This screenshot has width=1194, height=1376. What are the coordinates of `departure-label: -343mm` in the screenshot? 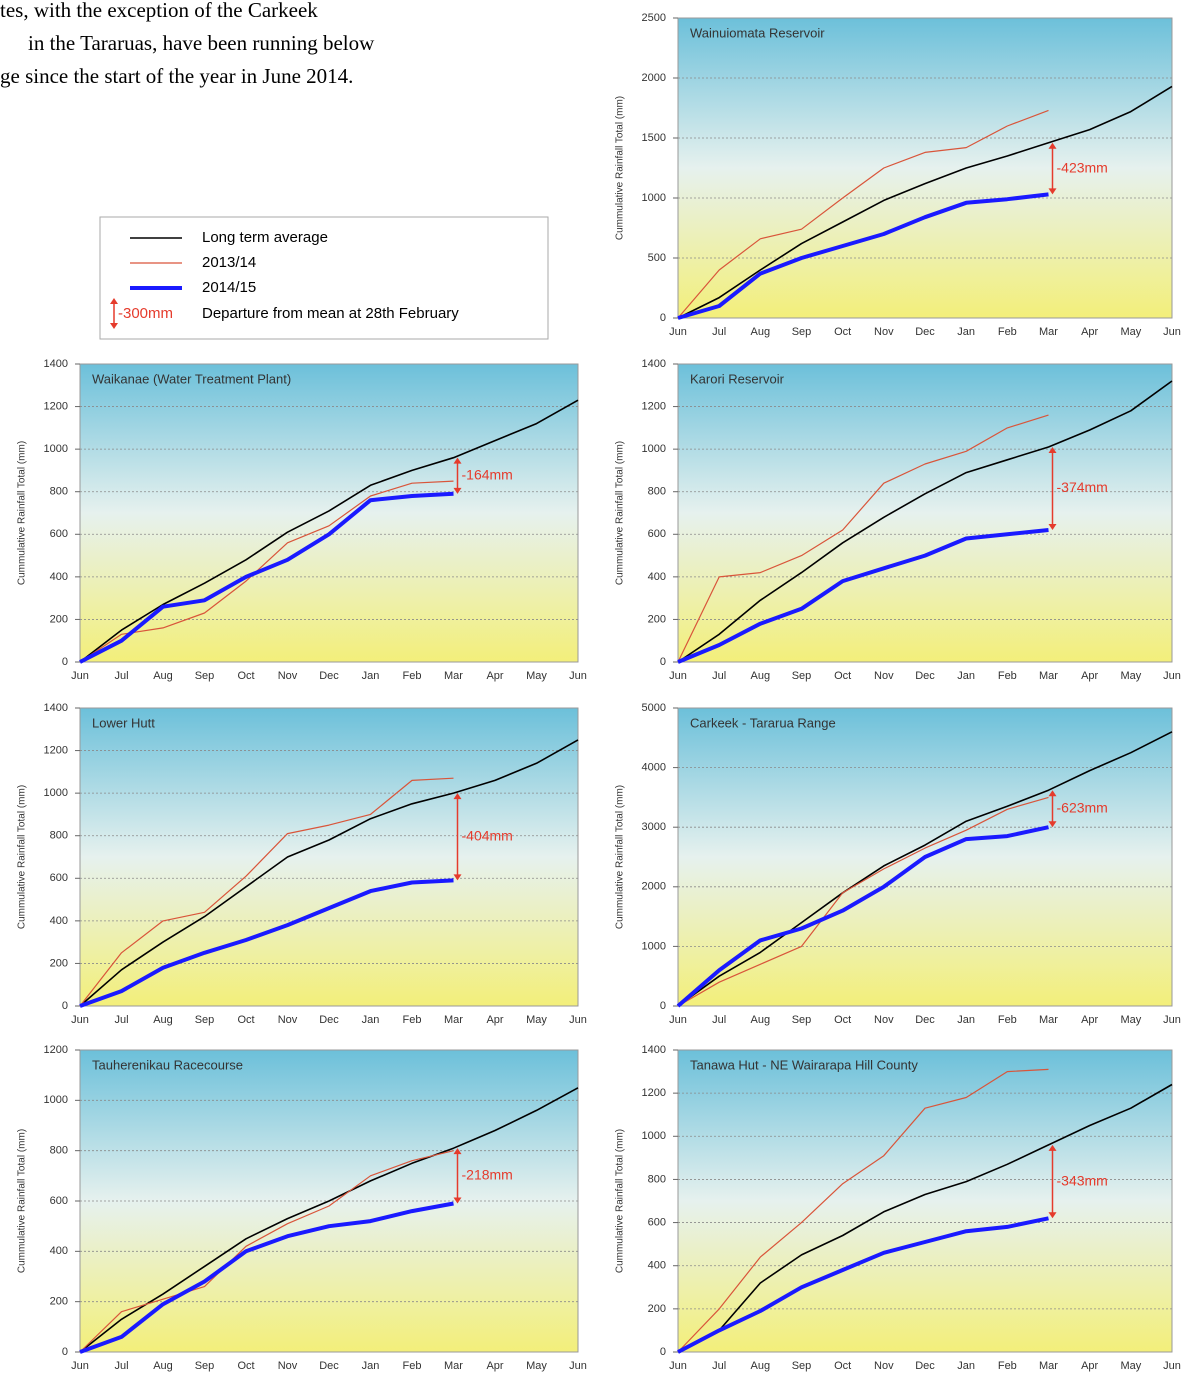 It's located at (1082, 1180).